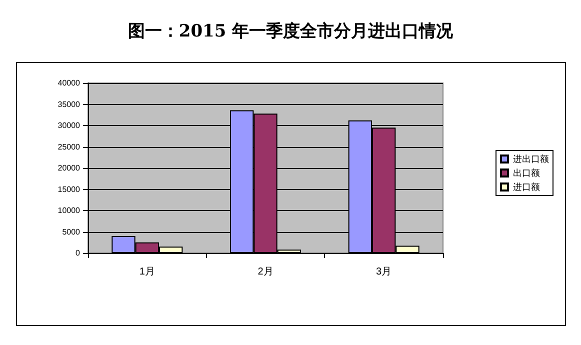 This screenshot has width=581, height=345. Describe the element at coordinates (69, 83) in the screenshot. I see `y-tick-label: 40000` at that location.